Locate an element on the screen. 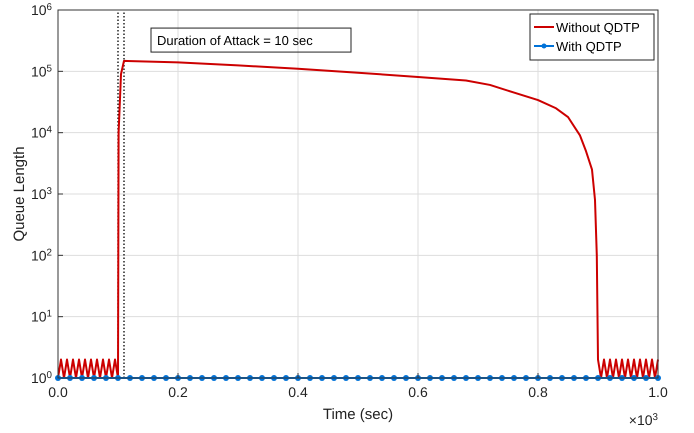 The width and height of the screenshot is (694, 433). y-tick-label: 10$^{0}$ is located at coordinates (41, 378).